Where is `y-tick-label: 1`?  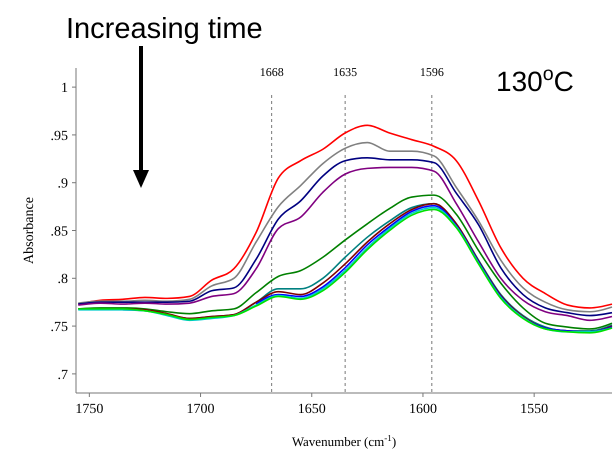
y-tick-label: 1 is located at coordinates (64, 88).